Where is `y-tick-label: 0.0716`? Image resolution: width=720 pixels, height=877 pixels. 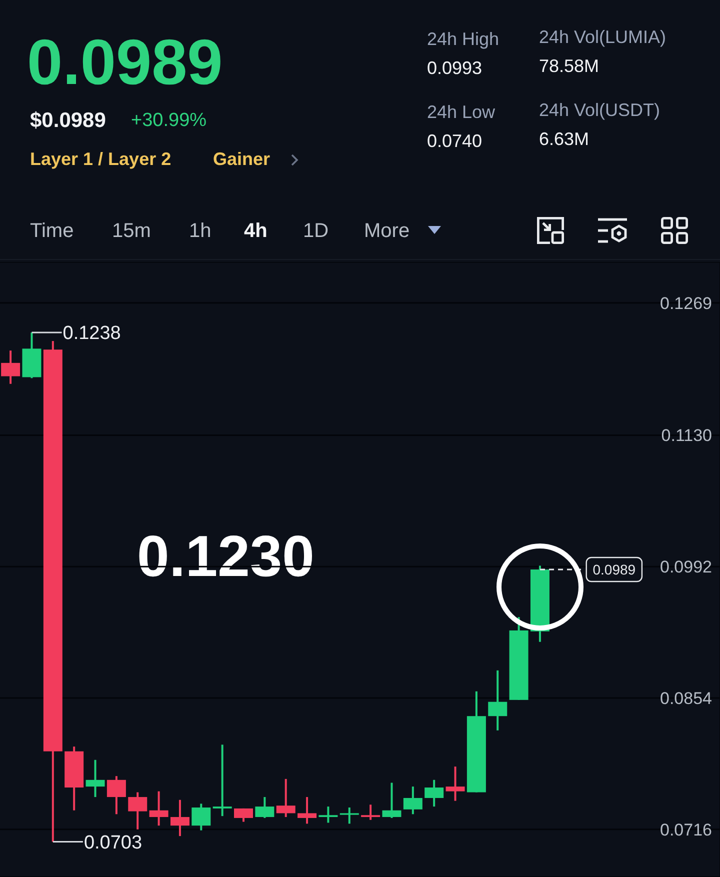
y-tick-label: 0.0716 is located at coordinates (686, 830).